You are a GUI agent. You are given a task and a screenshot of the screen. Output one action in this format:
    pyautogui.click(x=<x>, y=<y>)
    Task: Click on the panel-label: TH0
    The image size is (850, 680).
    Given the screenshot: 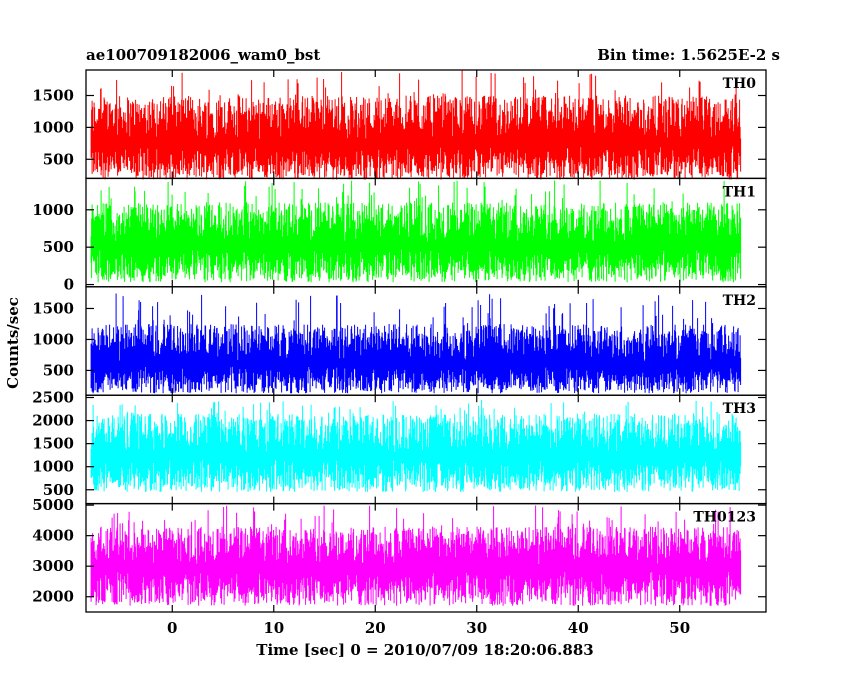 What is the action you would take?
    pyautogui.click(x=740, y=84)
    